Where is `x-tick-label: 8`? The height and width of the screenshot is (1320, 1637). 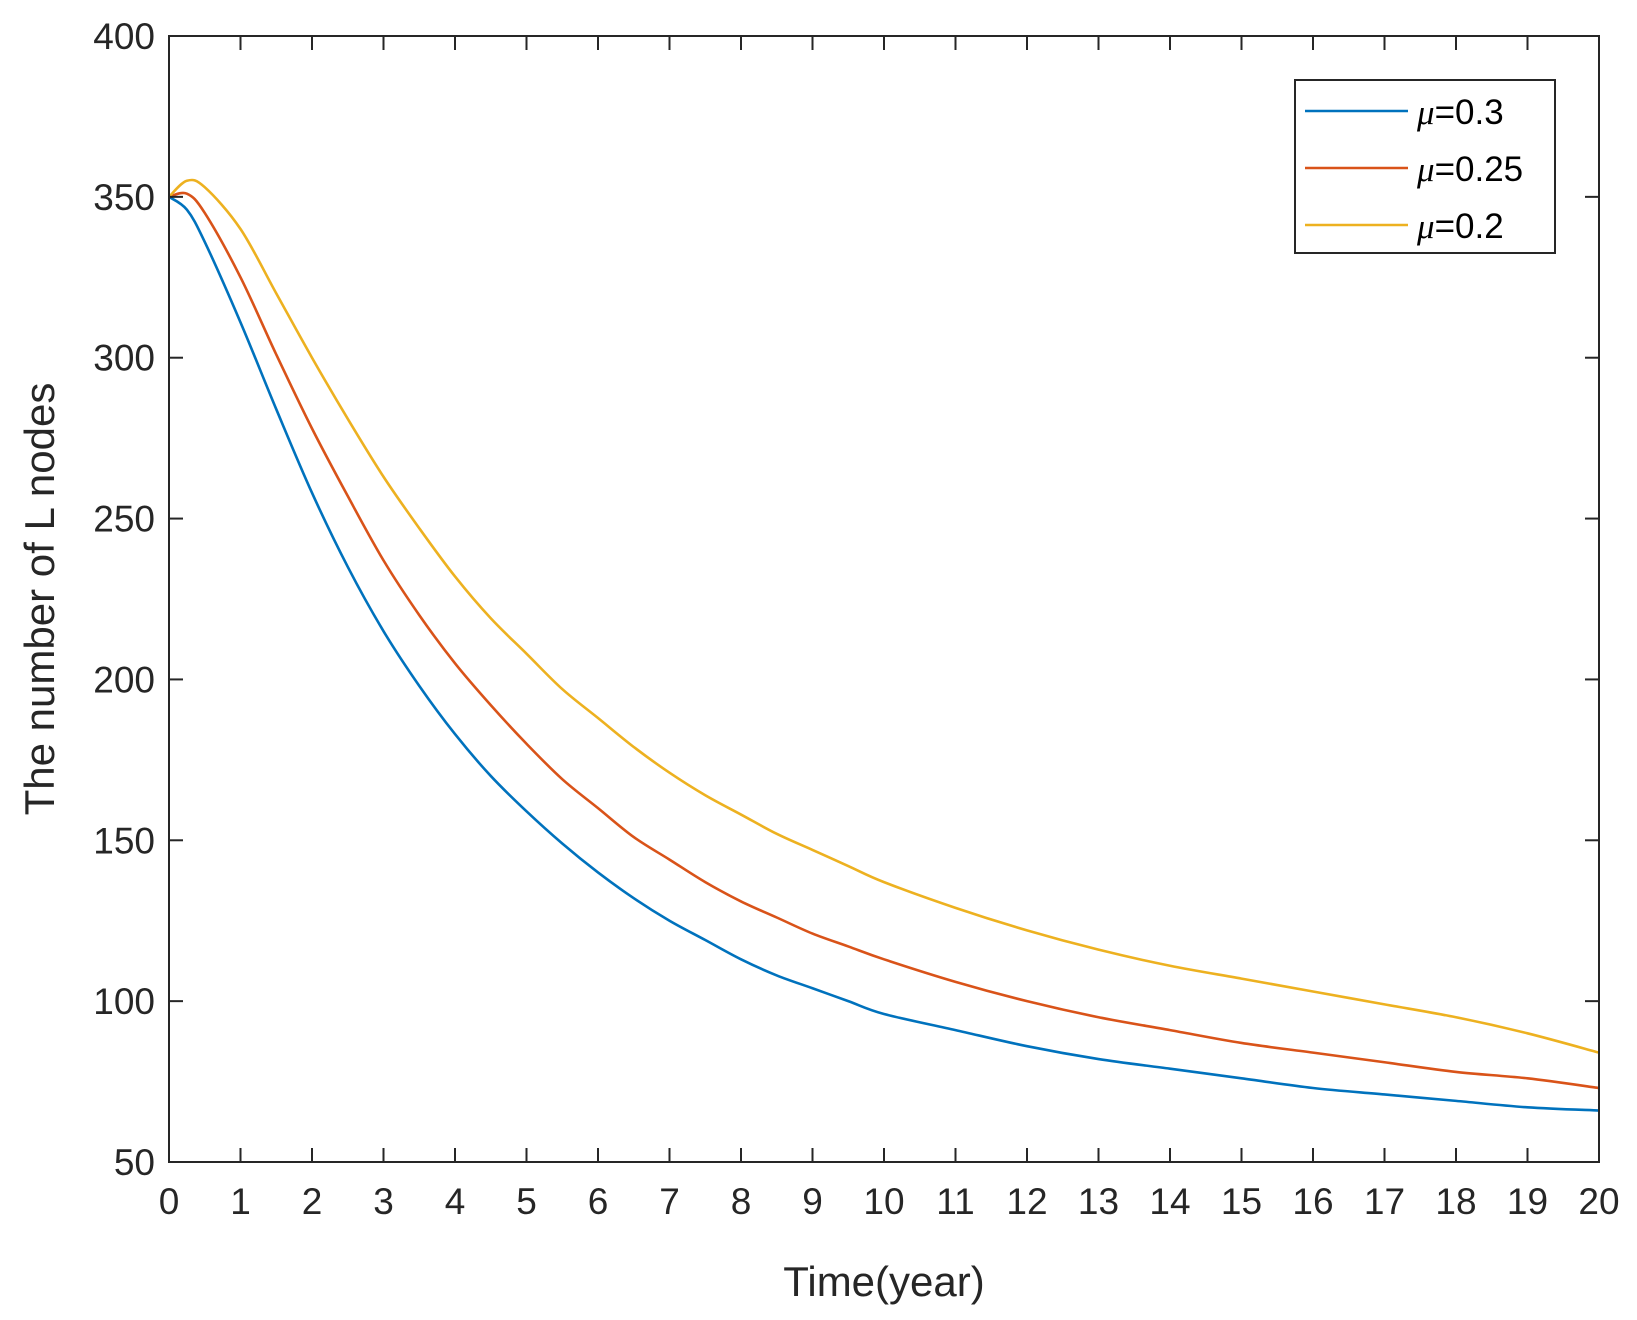
x-tick-label: 8 is located at coordinates (741, 1201).